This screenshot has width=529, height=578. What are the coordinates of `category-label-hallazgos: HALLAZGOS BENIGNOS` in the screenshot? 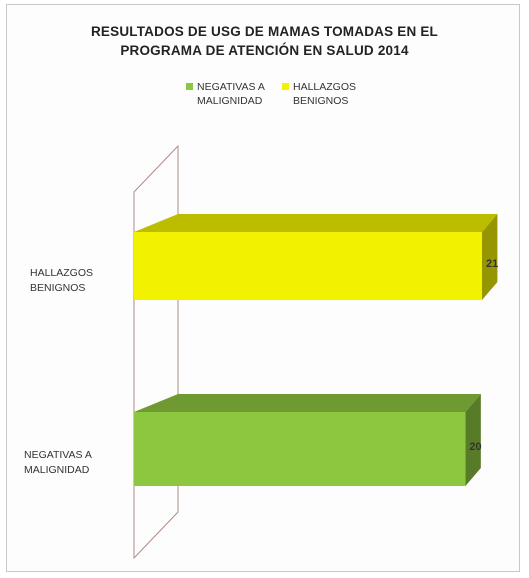 It's located at (62, 280).